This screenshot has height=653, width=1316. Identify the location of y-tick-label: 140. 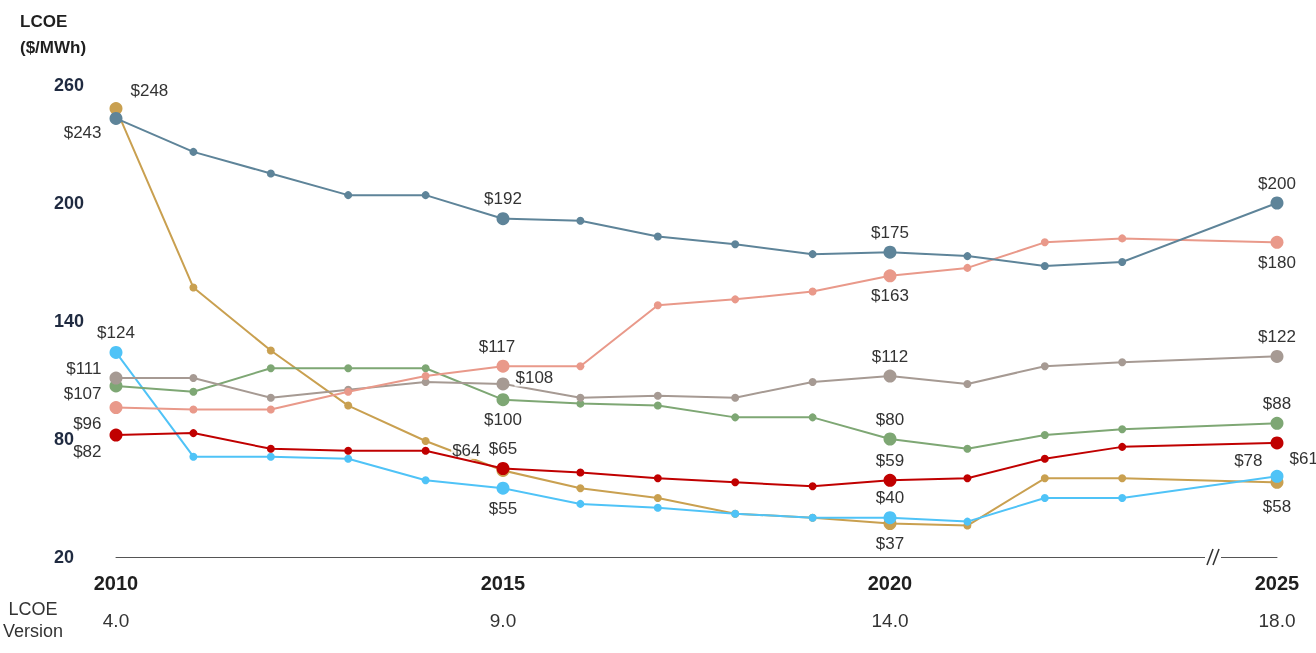
(69, 321).